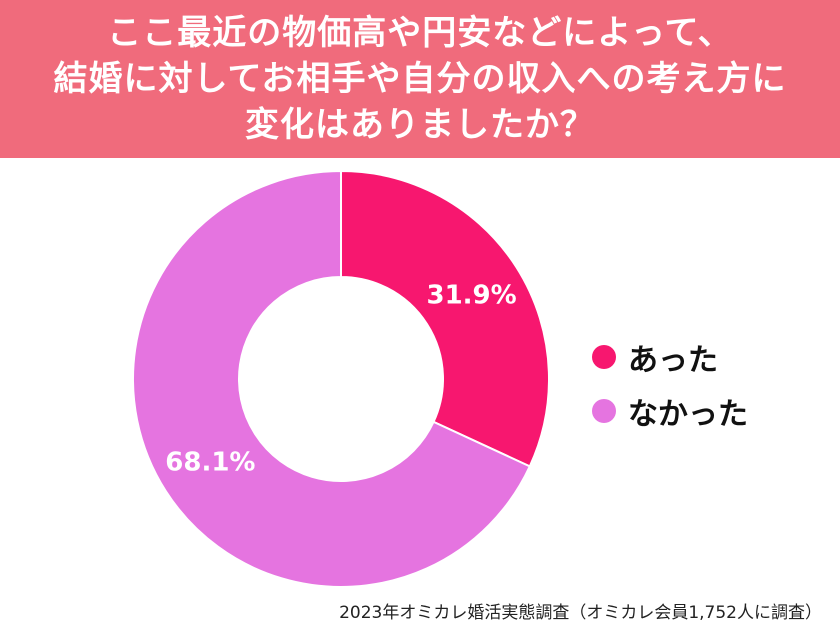 The width and height of the screenshot is (840, 630). I want to click on legend: あった なかった, so click(670, 384).